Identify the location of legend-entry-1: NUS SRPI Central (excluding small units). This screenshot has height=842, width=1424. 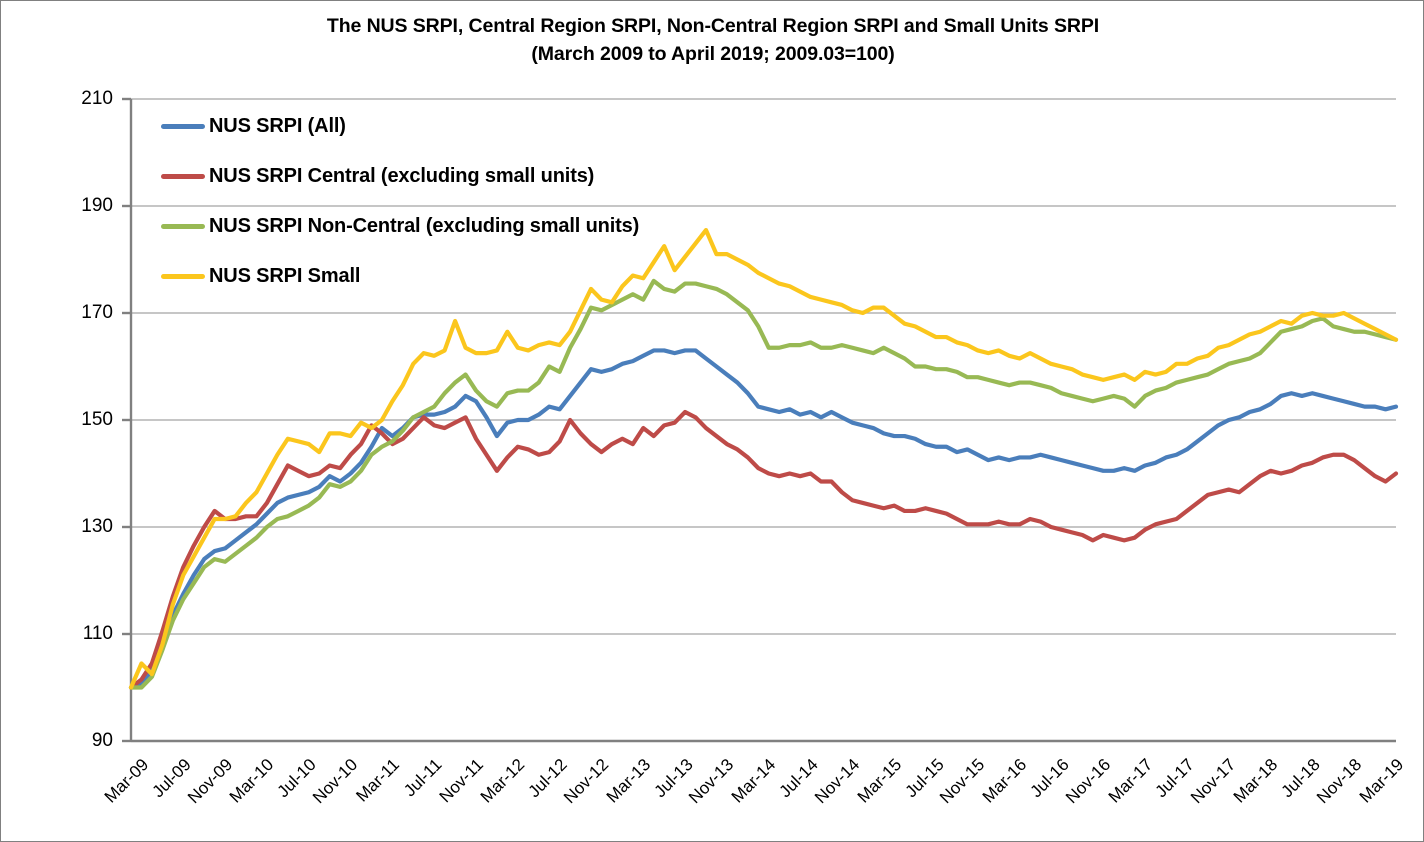
(377, 176).